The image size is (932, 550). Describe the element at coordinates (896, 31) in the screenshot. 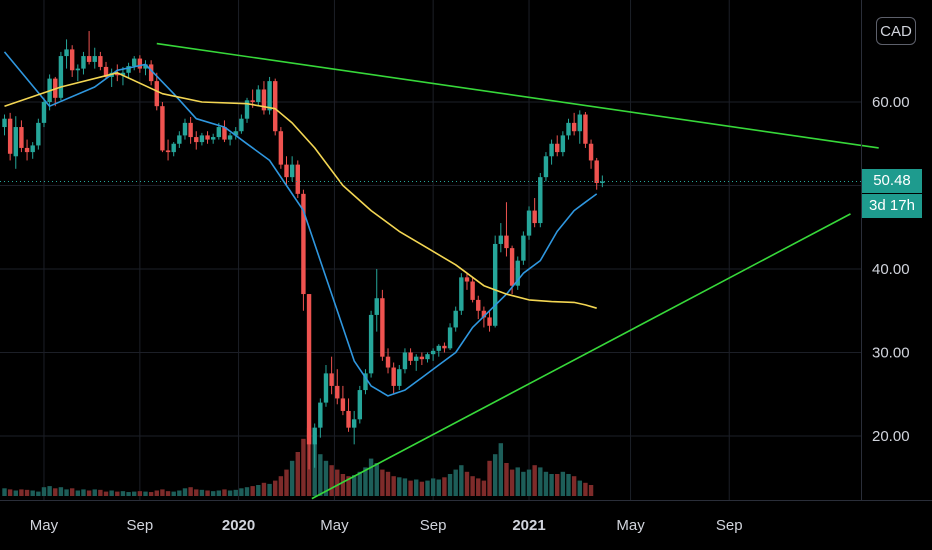

I see `currency-button: CAD` at that location.